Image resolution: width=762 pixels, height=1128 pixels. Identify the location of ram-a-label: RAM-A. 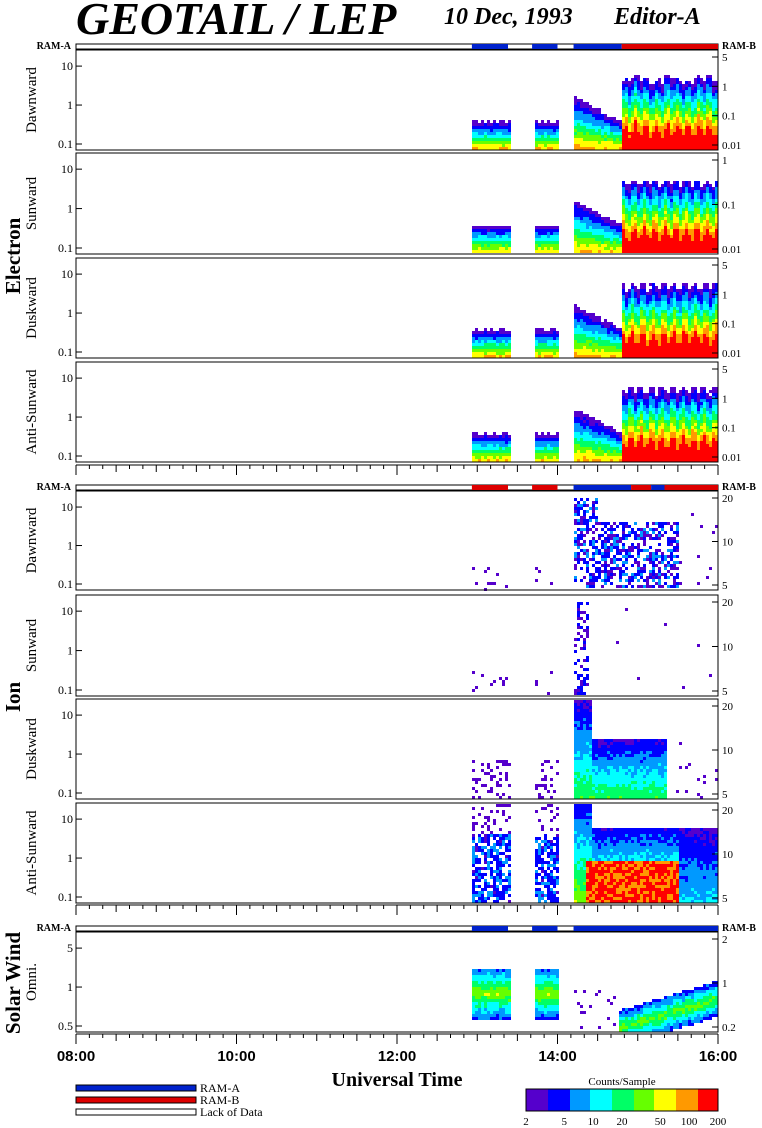
(54, 928).